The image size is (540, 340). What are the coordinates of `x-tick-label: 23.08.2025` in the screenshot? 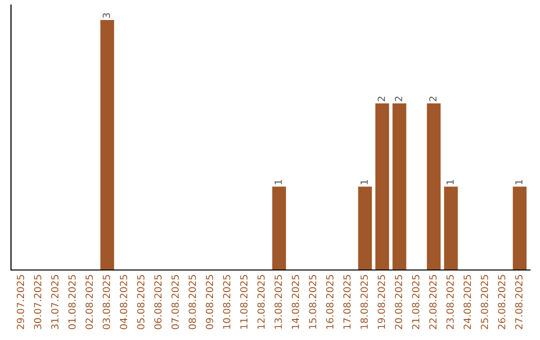 It's located at (450, 302).